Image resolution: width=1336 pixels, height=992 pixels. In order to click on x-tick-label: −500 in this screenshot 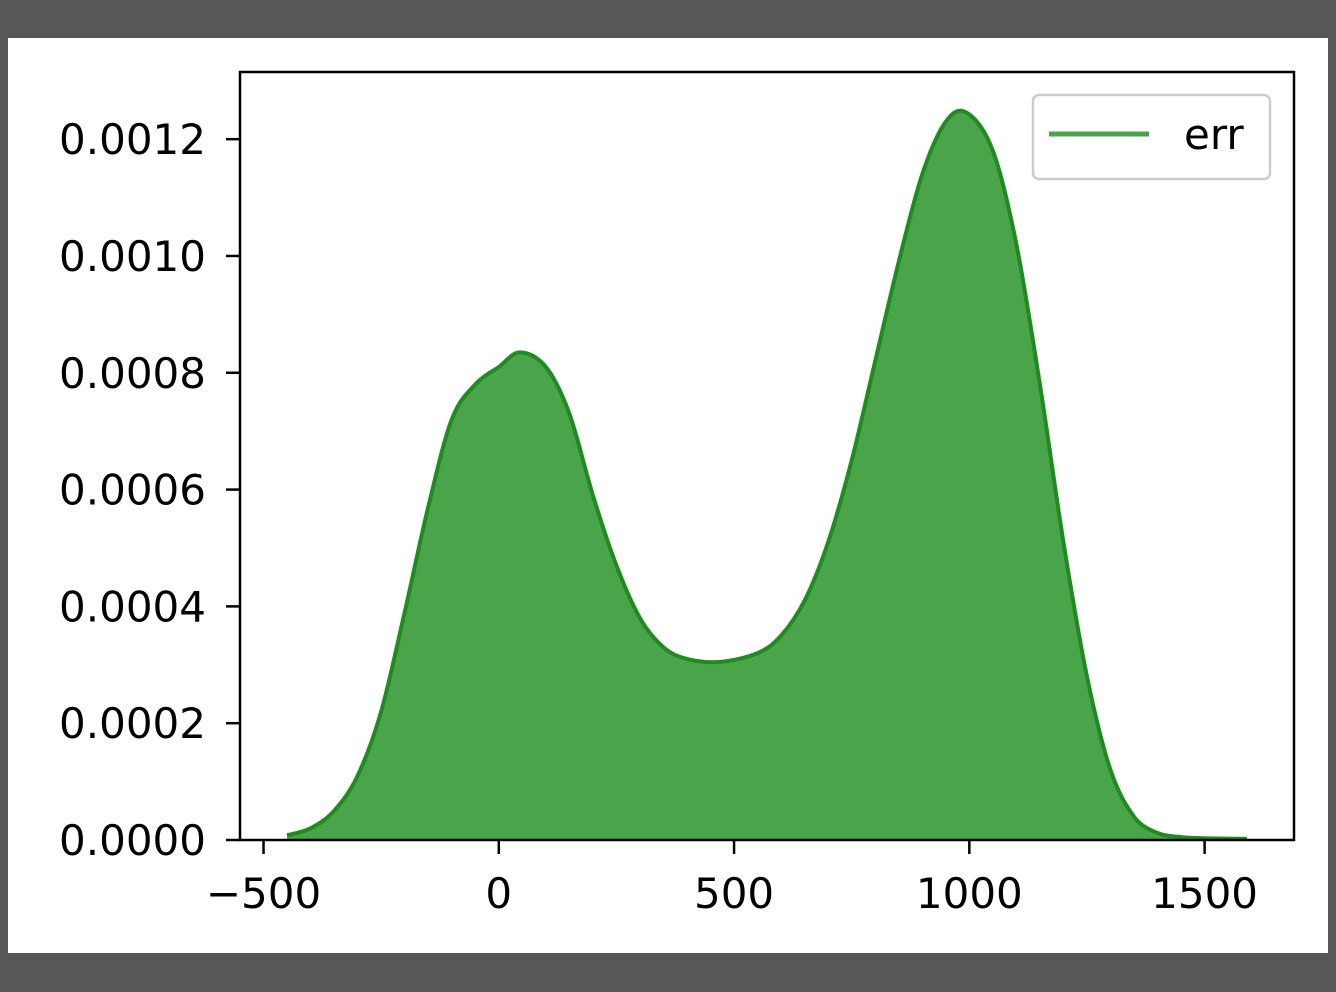, I will do `click(263, 893)`.